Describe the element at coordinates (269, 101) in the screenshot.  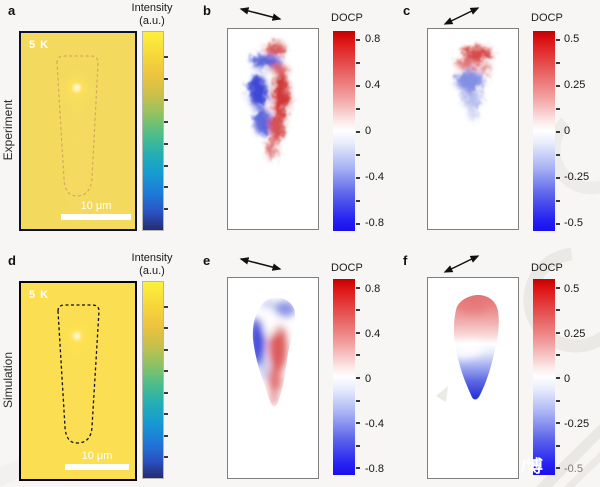
I see `docp-blob-b` at that location.